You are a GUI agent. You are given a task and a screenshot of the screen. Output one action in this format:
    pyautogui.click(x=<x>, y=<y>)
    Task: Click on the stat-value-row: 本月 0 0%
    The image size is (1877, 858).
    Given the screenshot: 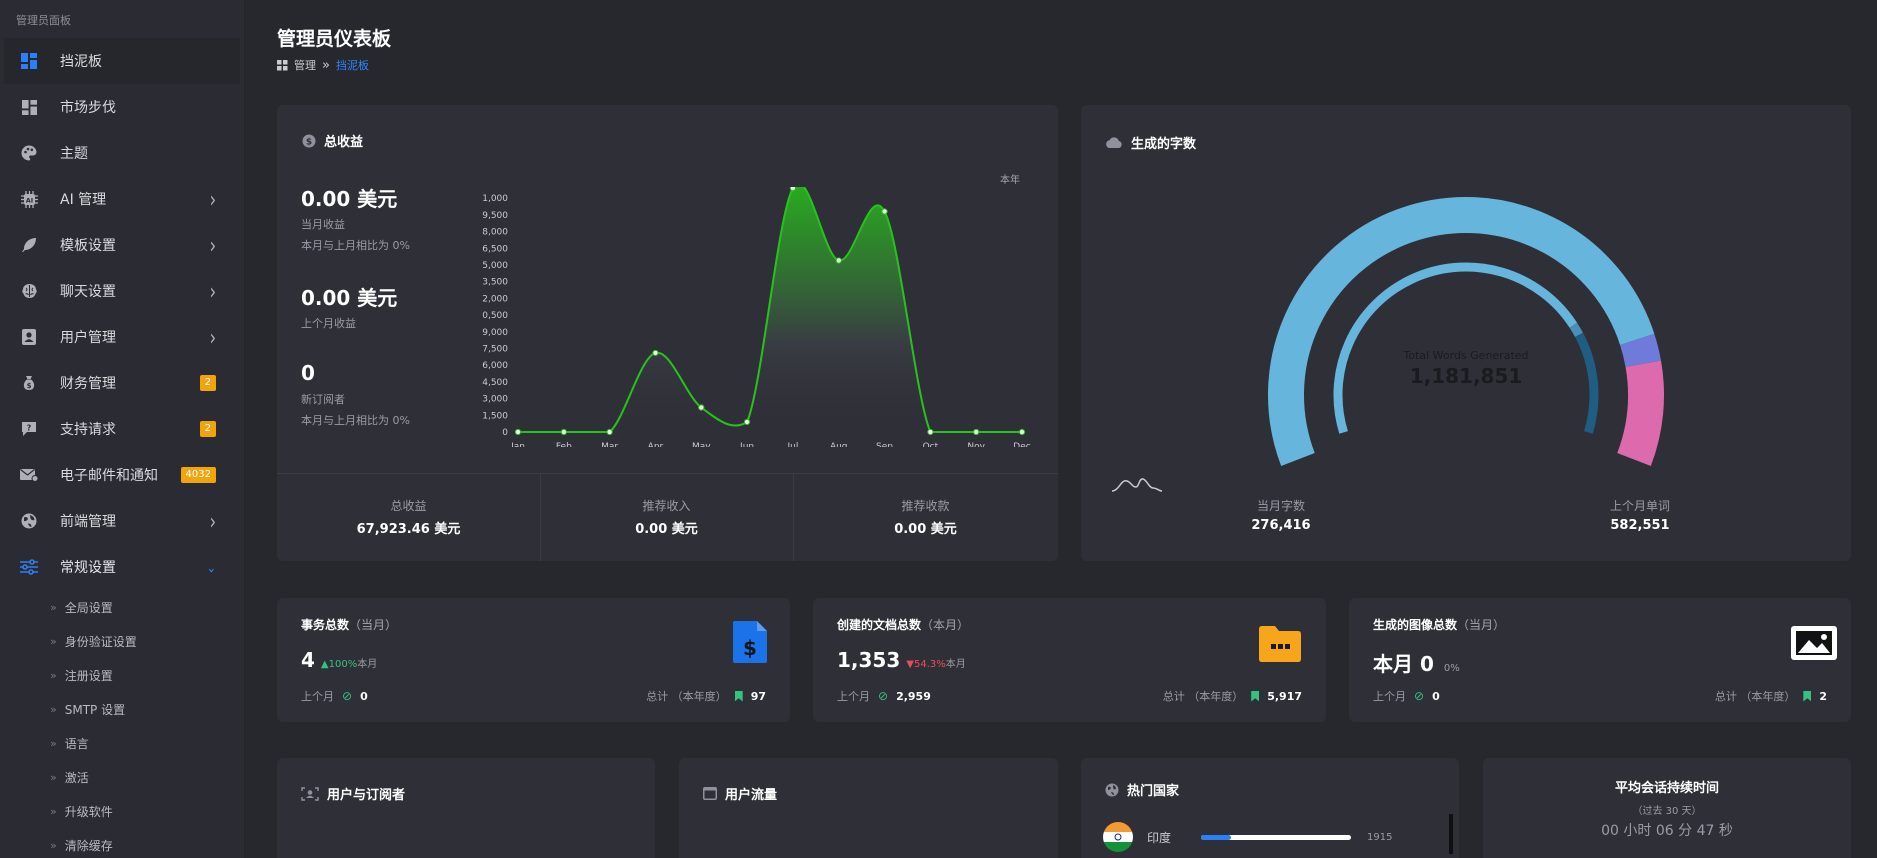 What is the action you would take?
    pyautogui.click(x=1416, y=662)
    